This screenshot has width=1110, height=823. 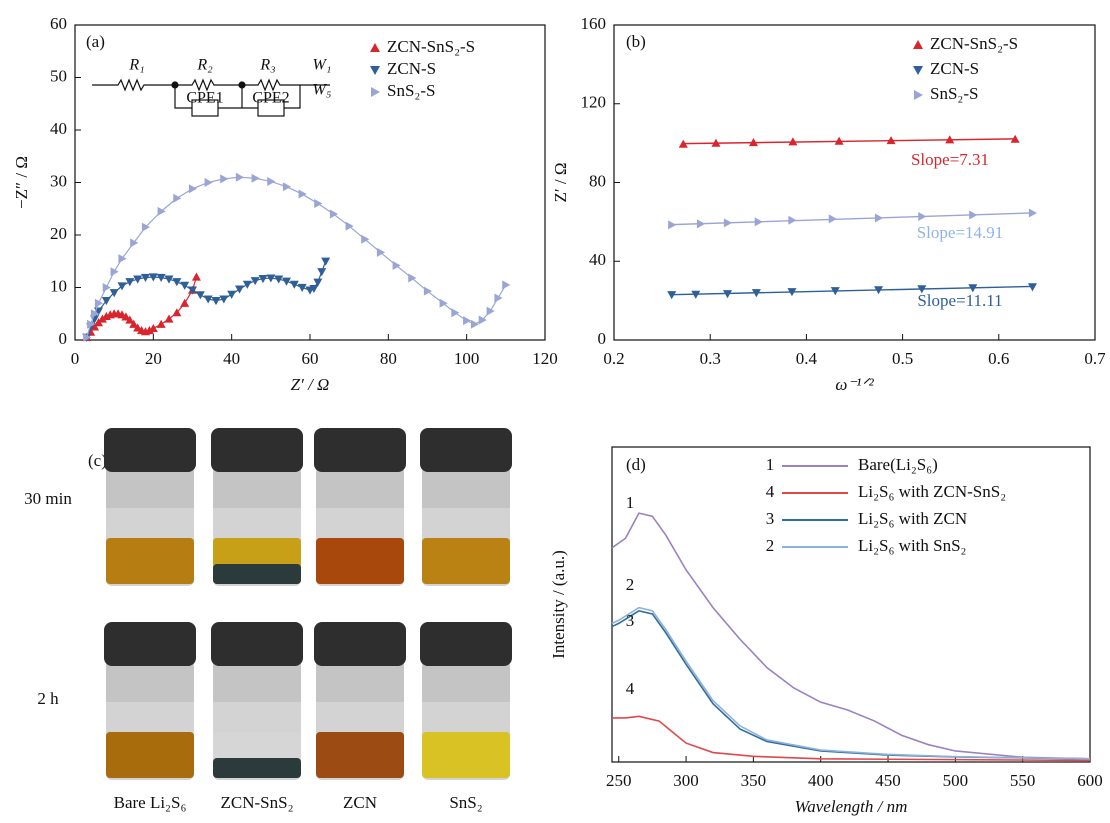 What do you see at coordinates (821, 780) in the screenshot?
I see `x-tick-label: 400` at bounding box center [821, 780].